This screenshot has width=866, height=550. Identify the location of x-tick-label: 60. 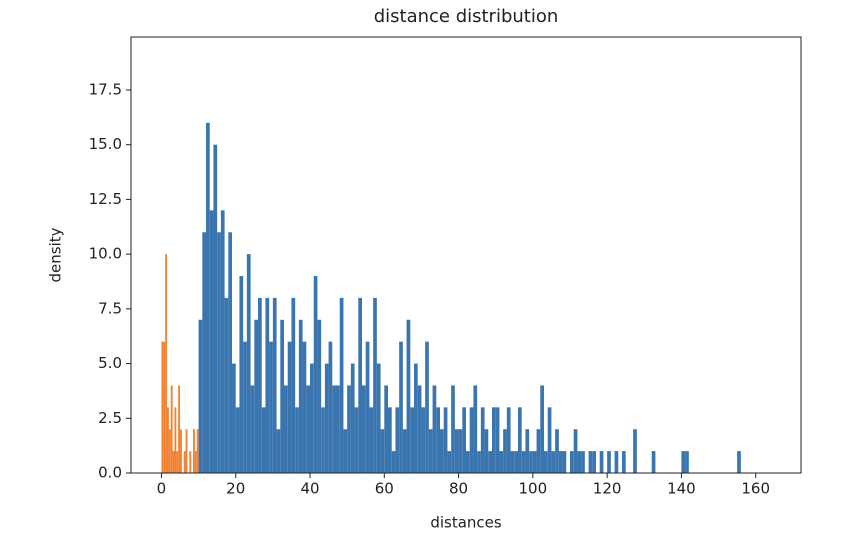
(384, 489).